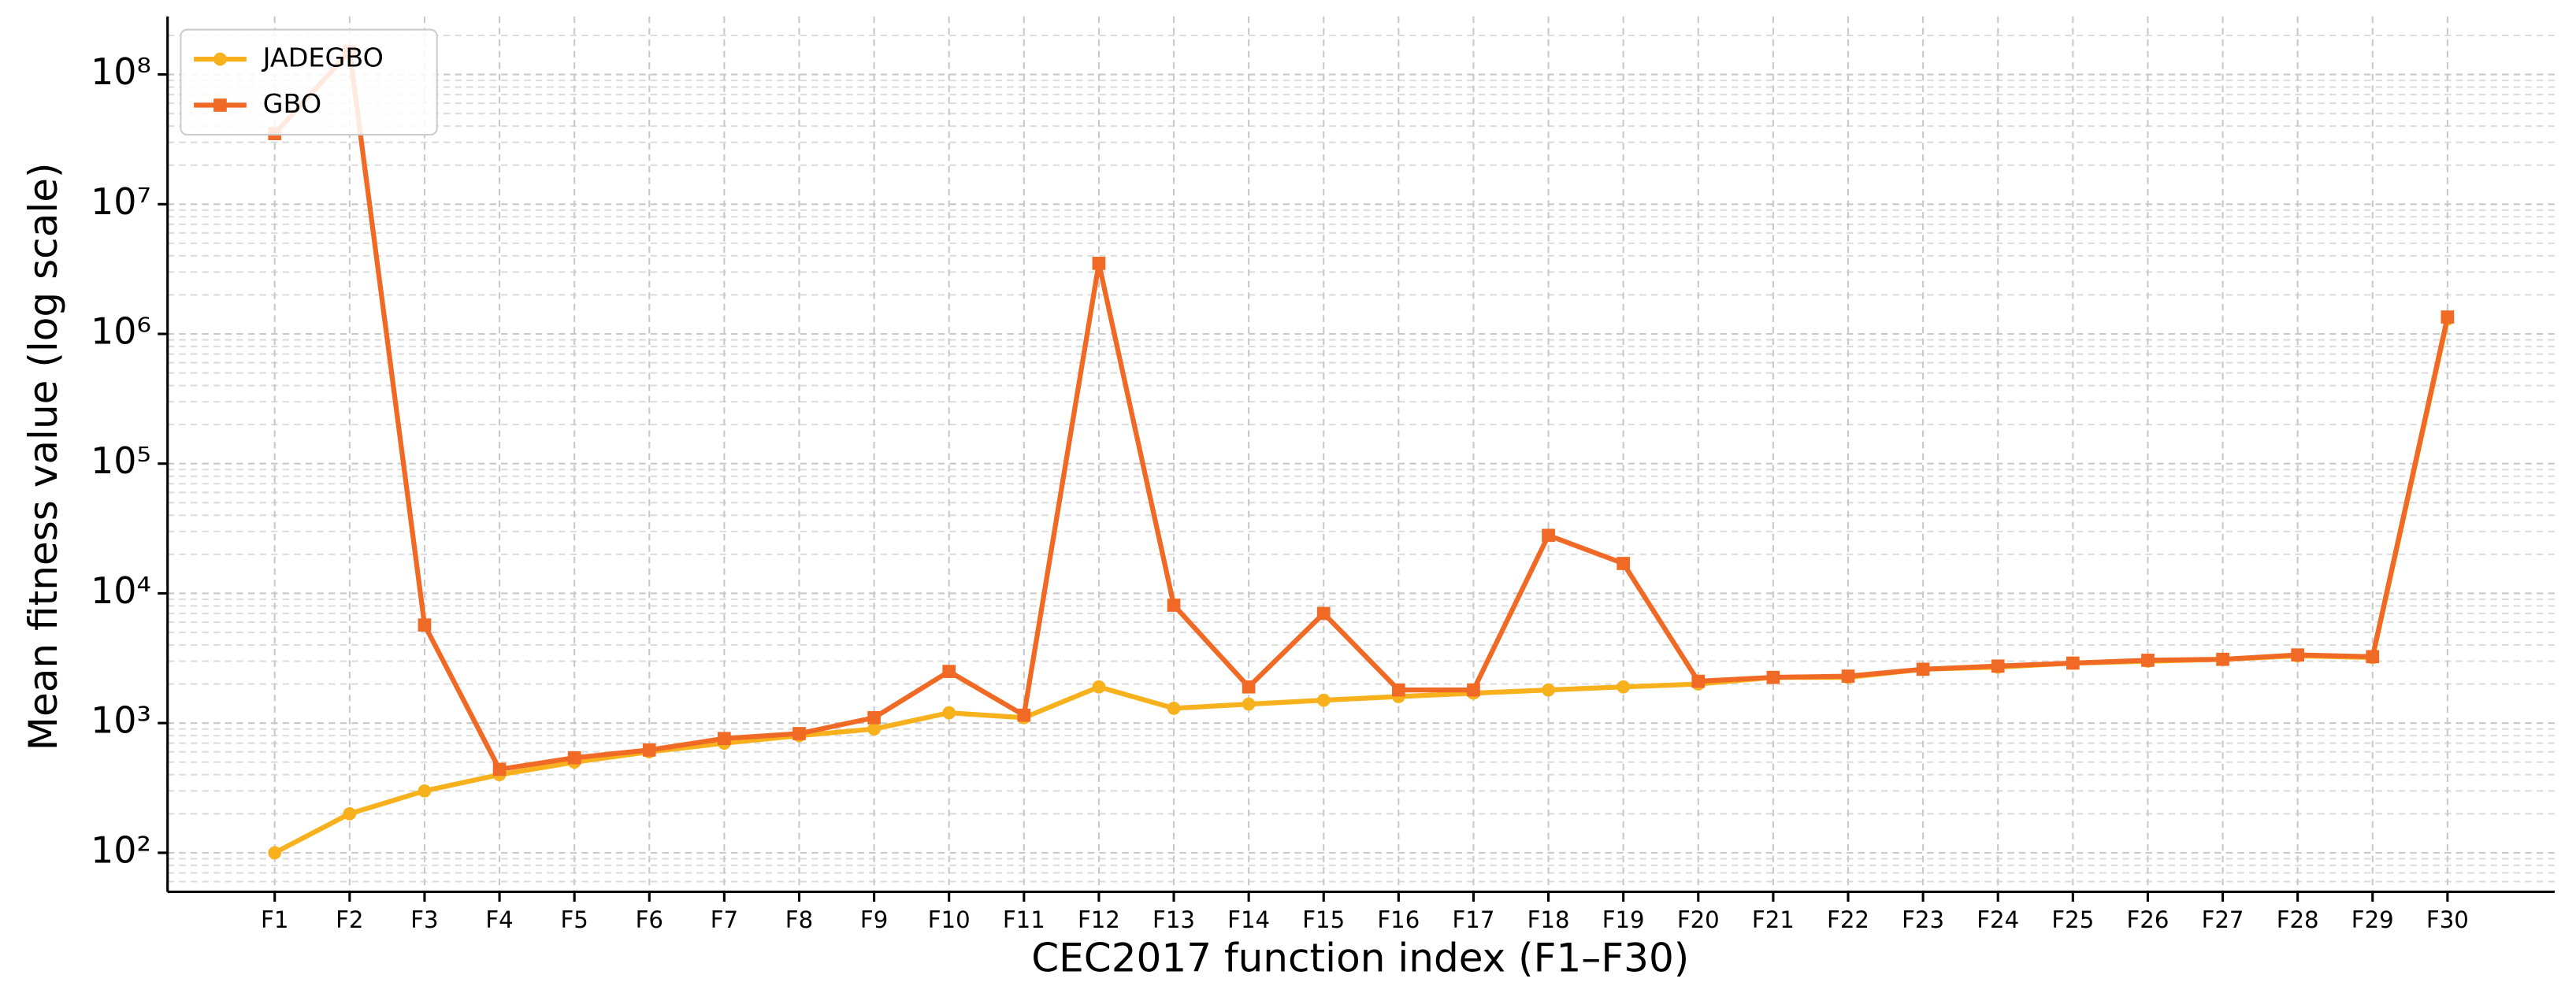 This screenshot has height=997, width=2576. What do you see at coordinates (724, 920) in the screenshot?
I see `x-tick-label: F7` at bounding box center [724, 920].